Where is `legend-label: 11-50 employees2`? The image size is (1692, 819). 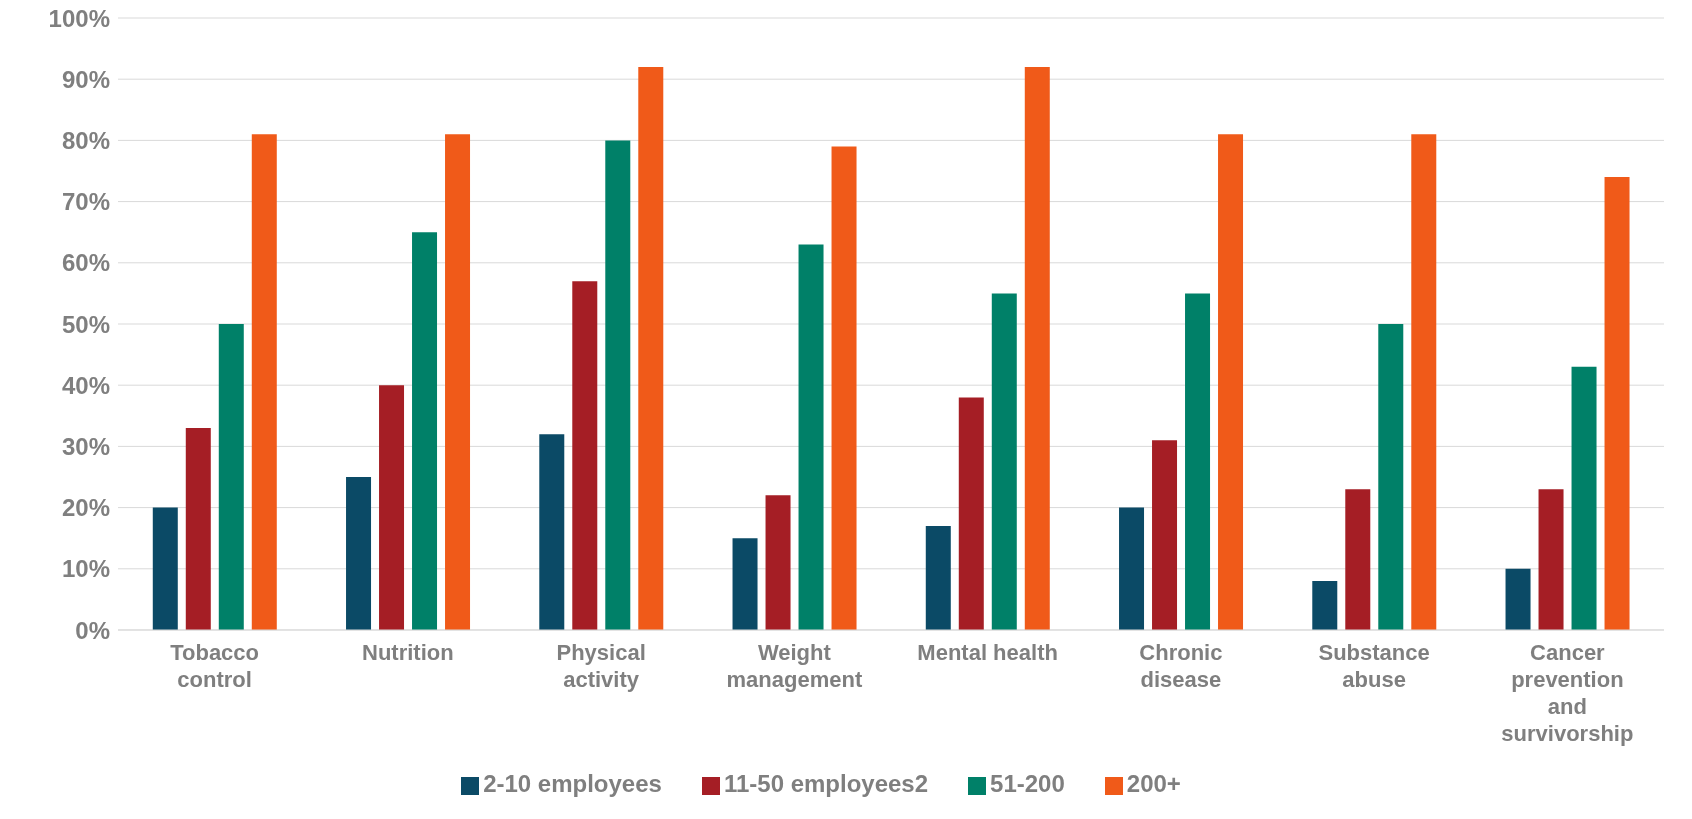
legend-label: 11-50 employees2 is located at coordinates (826, 783).